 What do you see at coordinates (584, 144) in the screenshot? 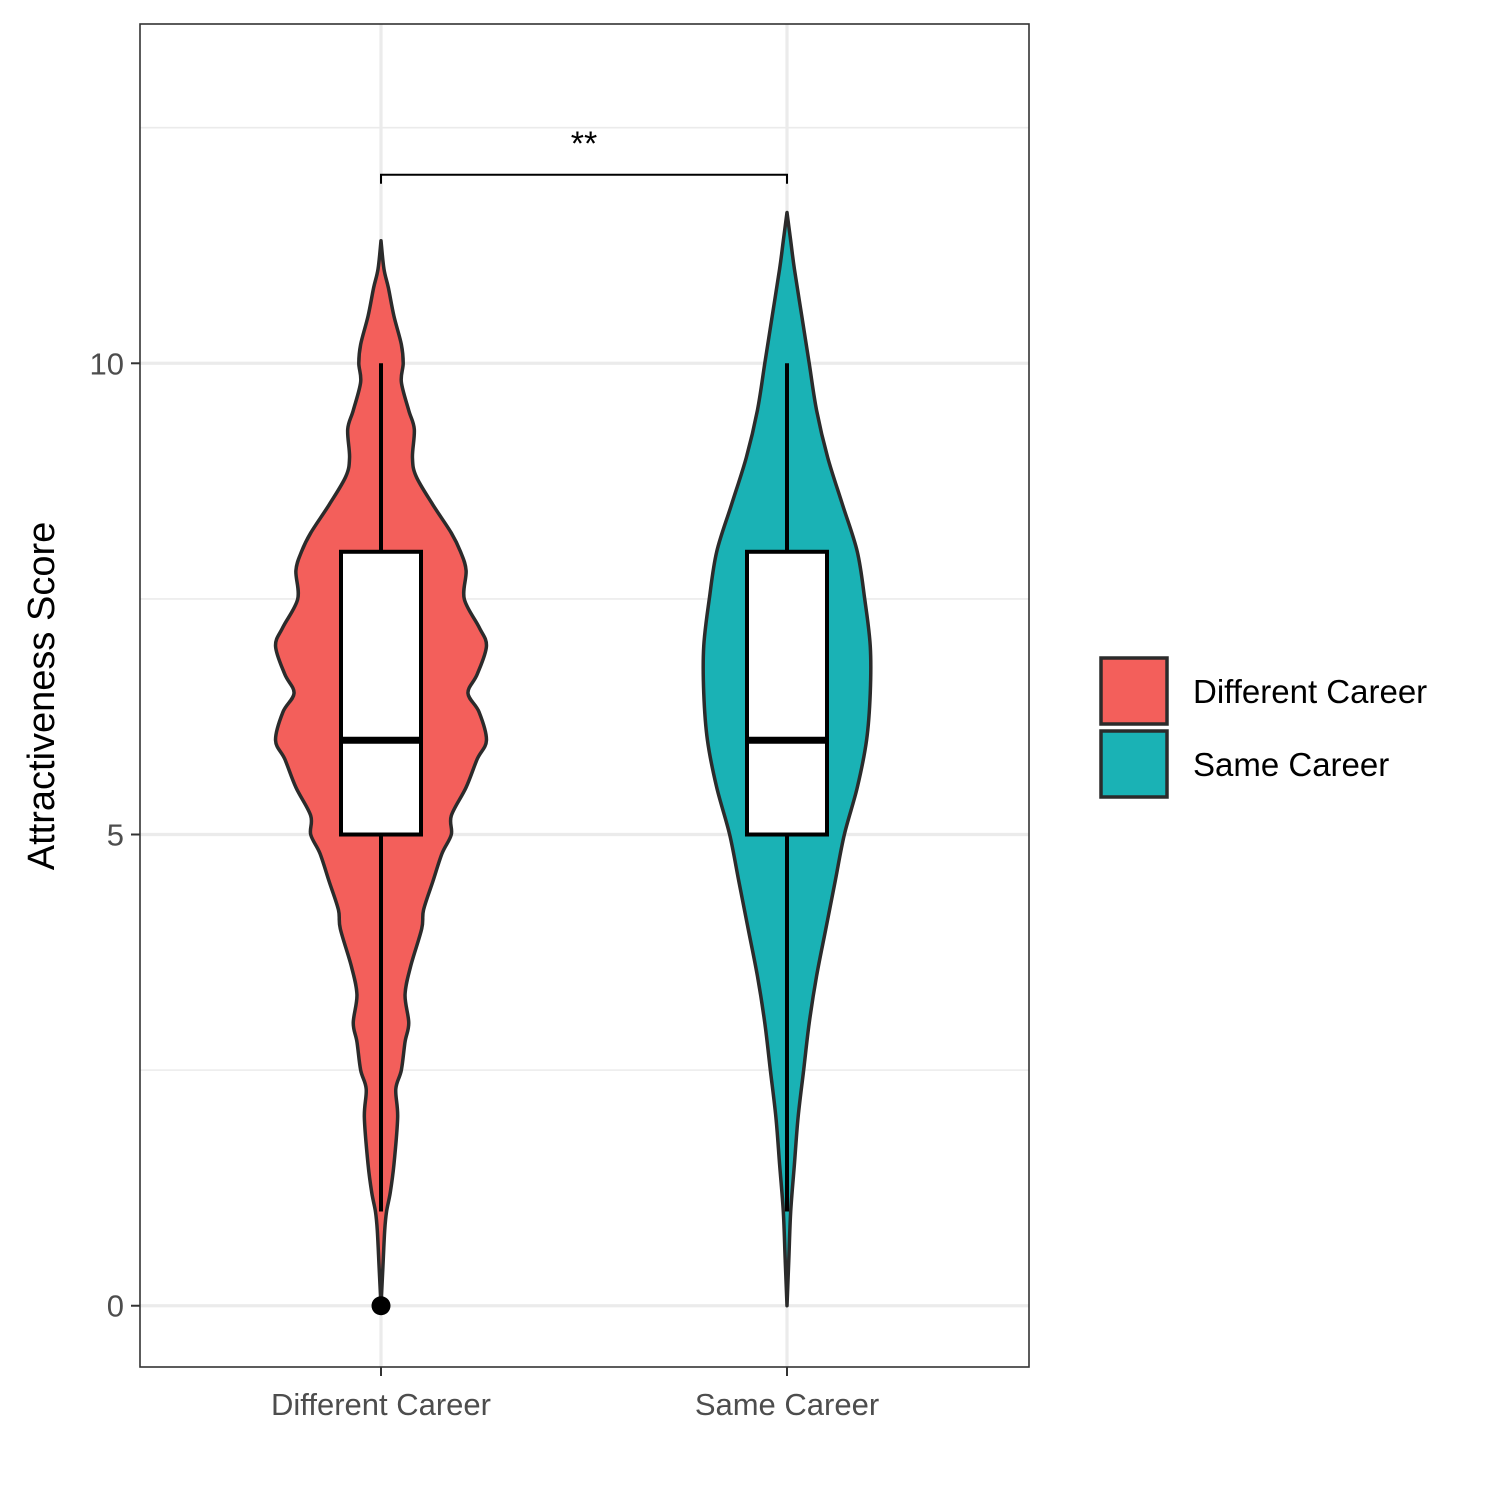
I see `significance-label: **` at bounding box center [584, 144].